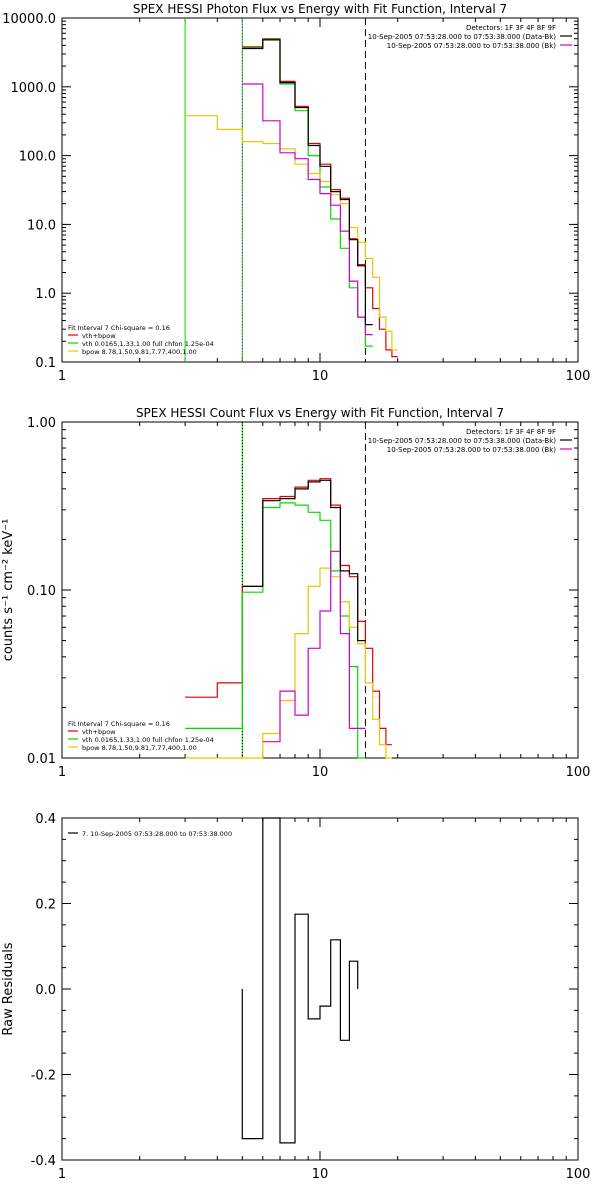 The image size is (600, 1200). What do you see at coordinates (34, 88) in the screenshot?
I see `y-tick-label: 1000.0` at bounding box center [34, 88].